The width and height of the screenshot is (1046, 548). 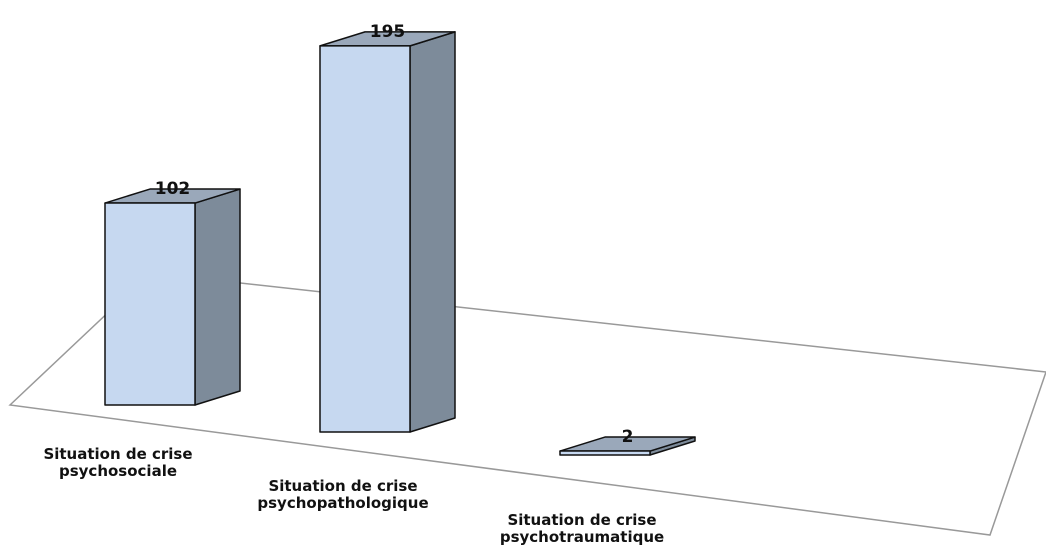 I want to click on value-label: 102, so click(x=173, y=189).